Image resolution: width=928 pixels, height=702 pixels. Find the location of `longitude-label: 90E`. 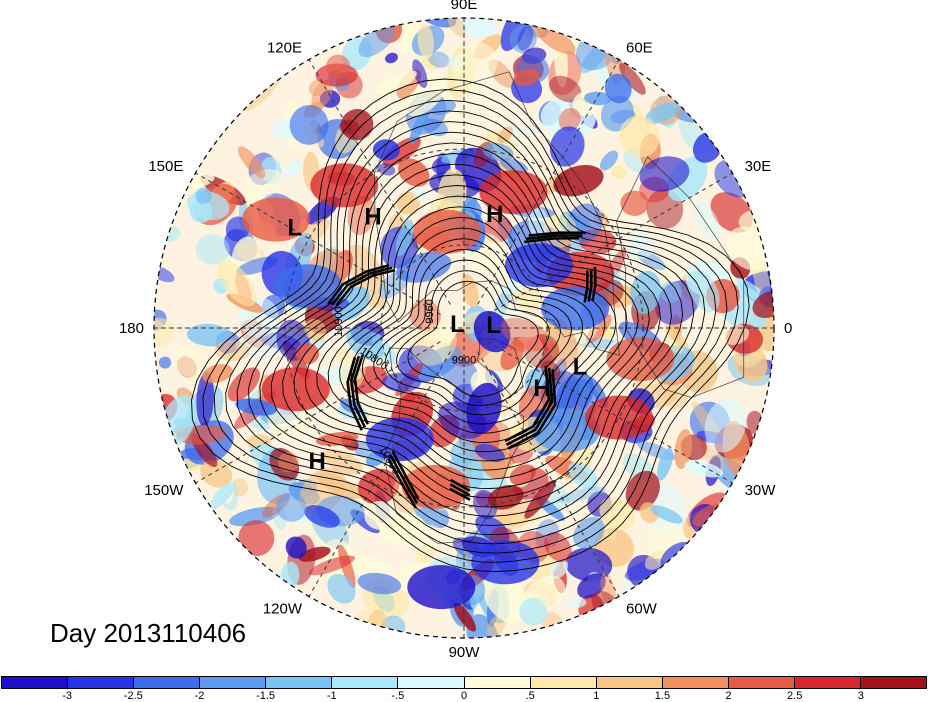

longitude-label: 90E is located at coordinates (464, 6).